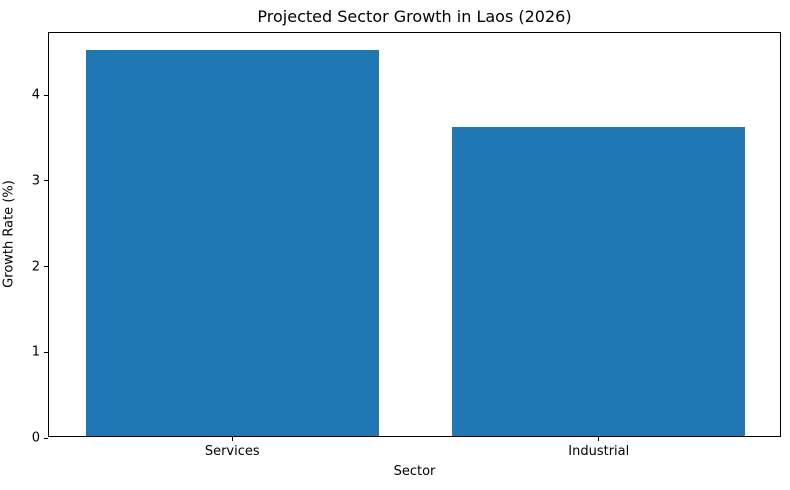  I want to click on x-tick-label-industrial: Industrial, so click(599, 451).